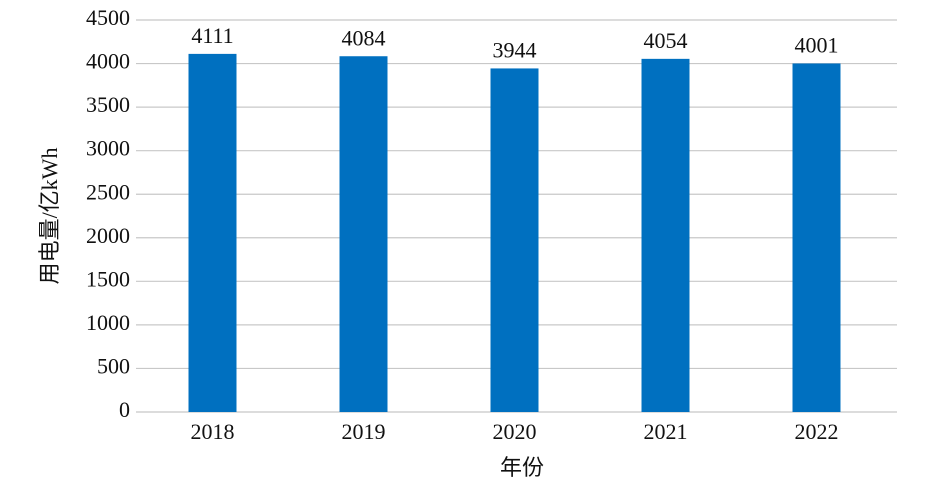 Image resolution: width=934 pixels, height=490 pixels. I want to click on y-tick-label: 500, so click(113, 365).